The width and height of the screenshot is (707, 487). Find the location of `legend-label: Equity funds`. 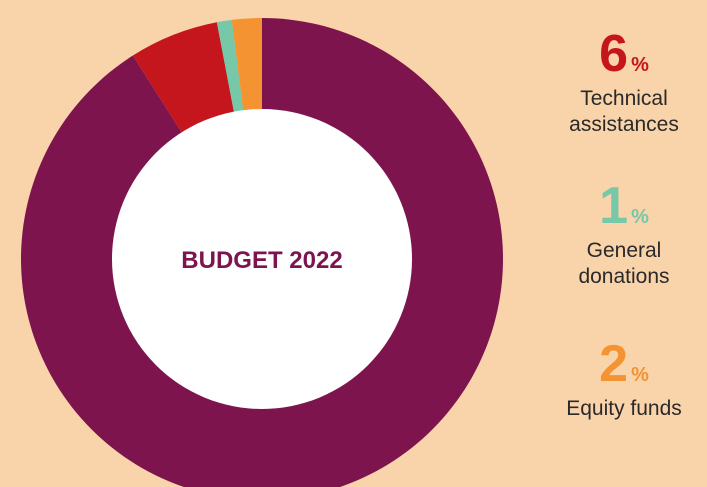

legend-label: Equity funds is located at coordinates (624, 408).